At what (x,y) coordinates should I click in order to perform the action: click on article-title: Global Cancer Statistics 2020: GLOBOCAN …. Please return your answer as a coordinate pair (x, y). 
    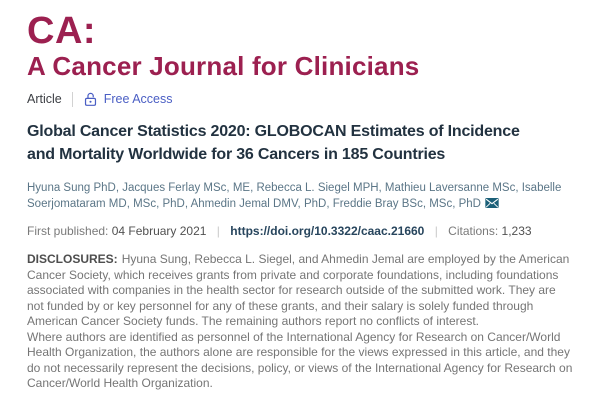
    Looking at the image, I should click on (300, 143).